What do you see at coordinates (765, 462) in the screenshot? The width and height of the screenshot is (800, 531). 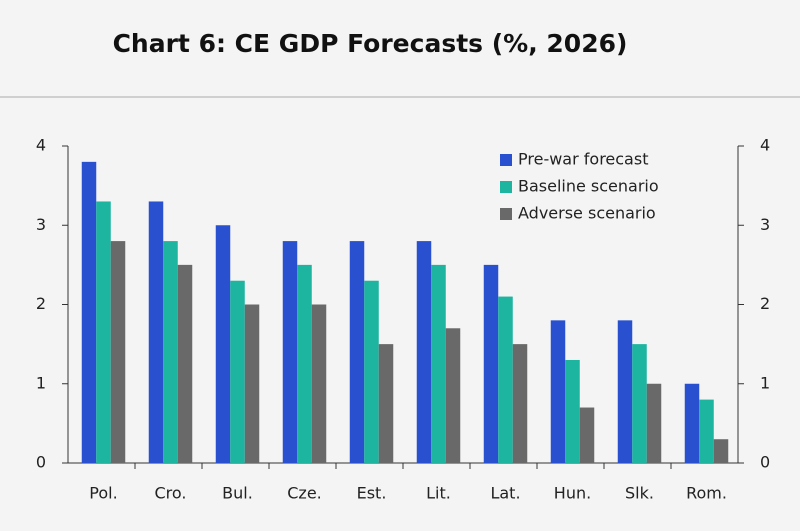 I see `y2-tick-label: 0` at bounding box center [765, 462].